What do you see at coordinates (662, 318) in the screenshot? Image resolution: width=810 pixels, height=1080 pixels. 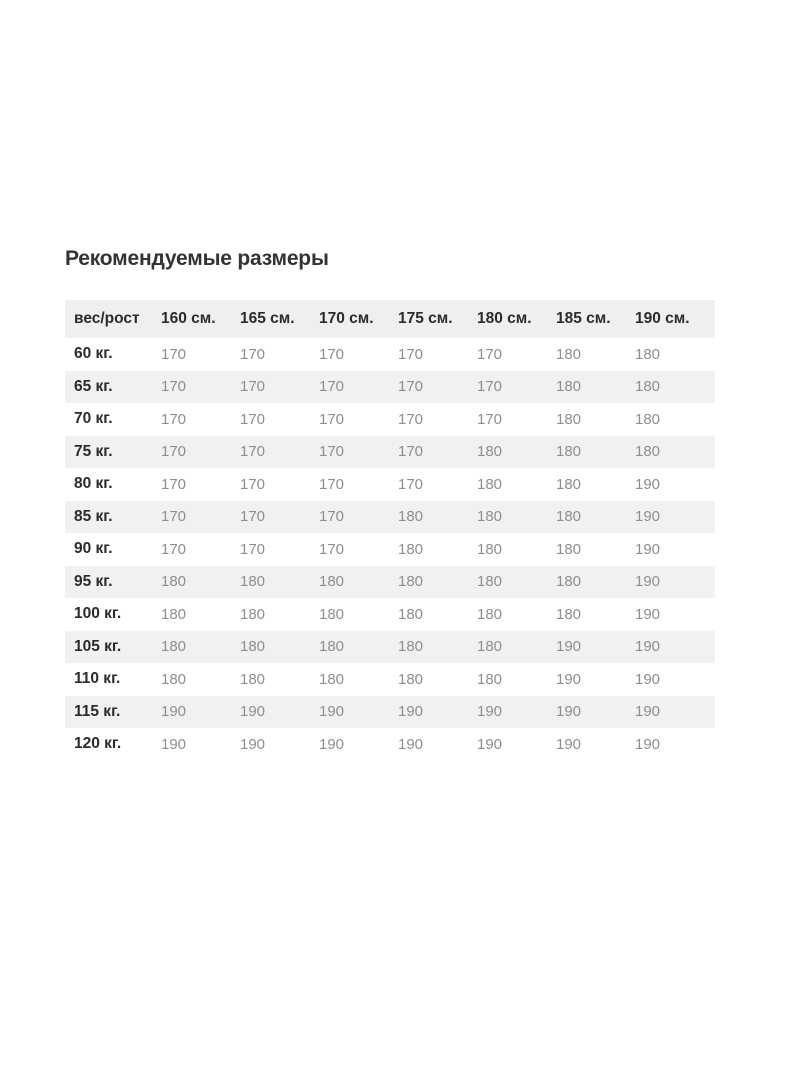 I see `header-cell-height: 190 см.` at bounding box center [662, 318].